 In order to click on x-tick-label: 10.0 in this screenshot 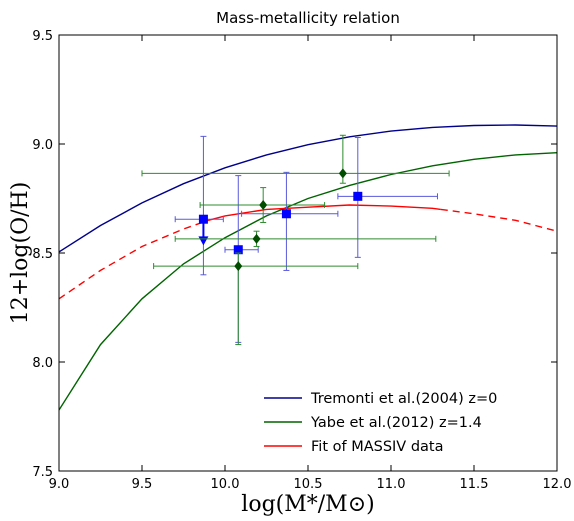, I will do `click(225, 484)`.